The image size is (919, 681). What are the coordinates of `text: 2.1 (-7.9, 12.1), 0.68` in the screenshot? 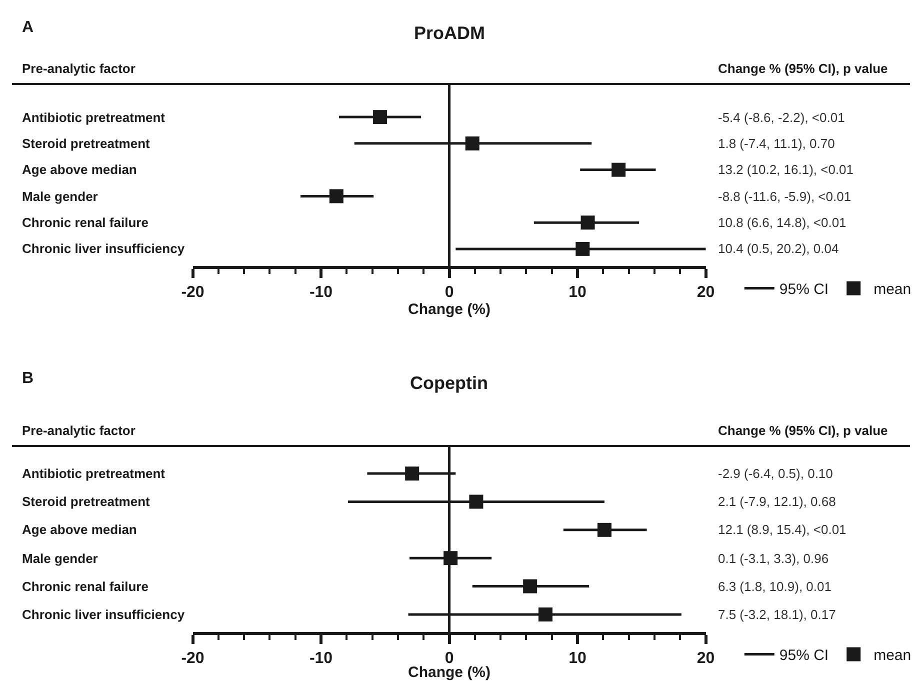 It's located at (777, 501).